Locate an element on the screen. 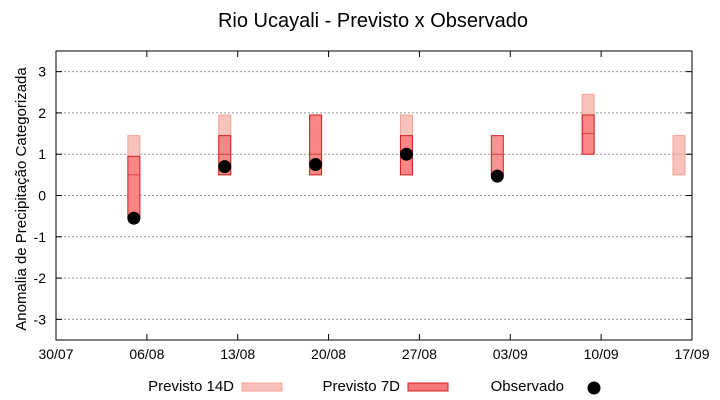 Image resolution: width=720 pixels, height=400 pixels. y-tick-label: 2 is located at coordinates (42, 113).